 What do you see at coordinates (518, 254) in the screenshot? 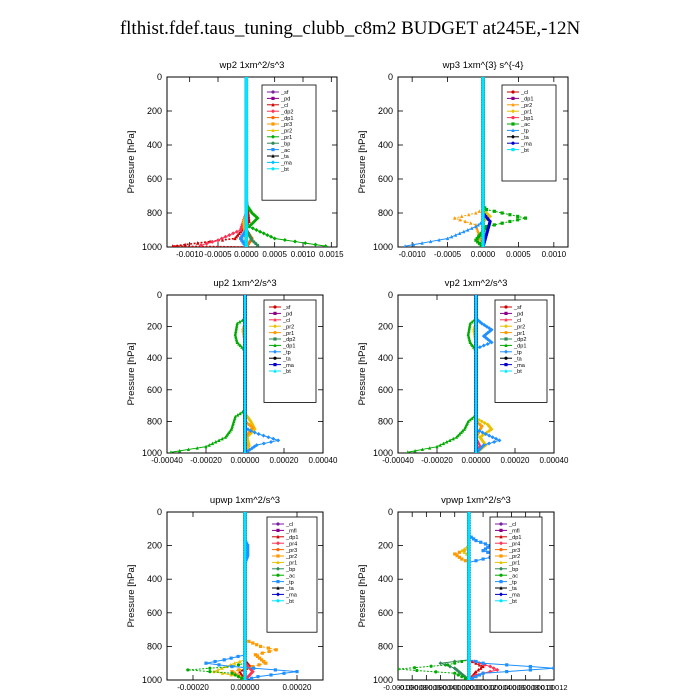
I see `x-tick-label: 0.0005` at bounding box center [518, 254].